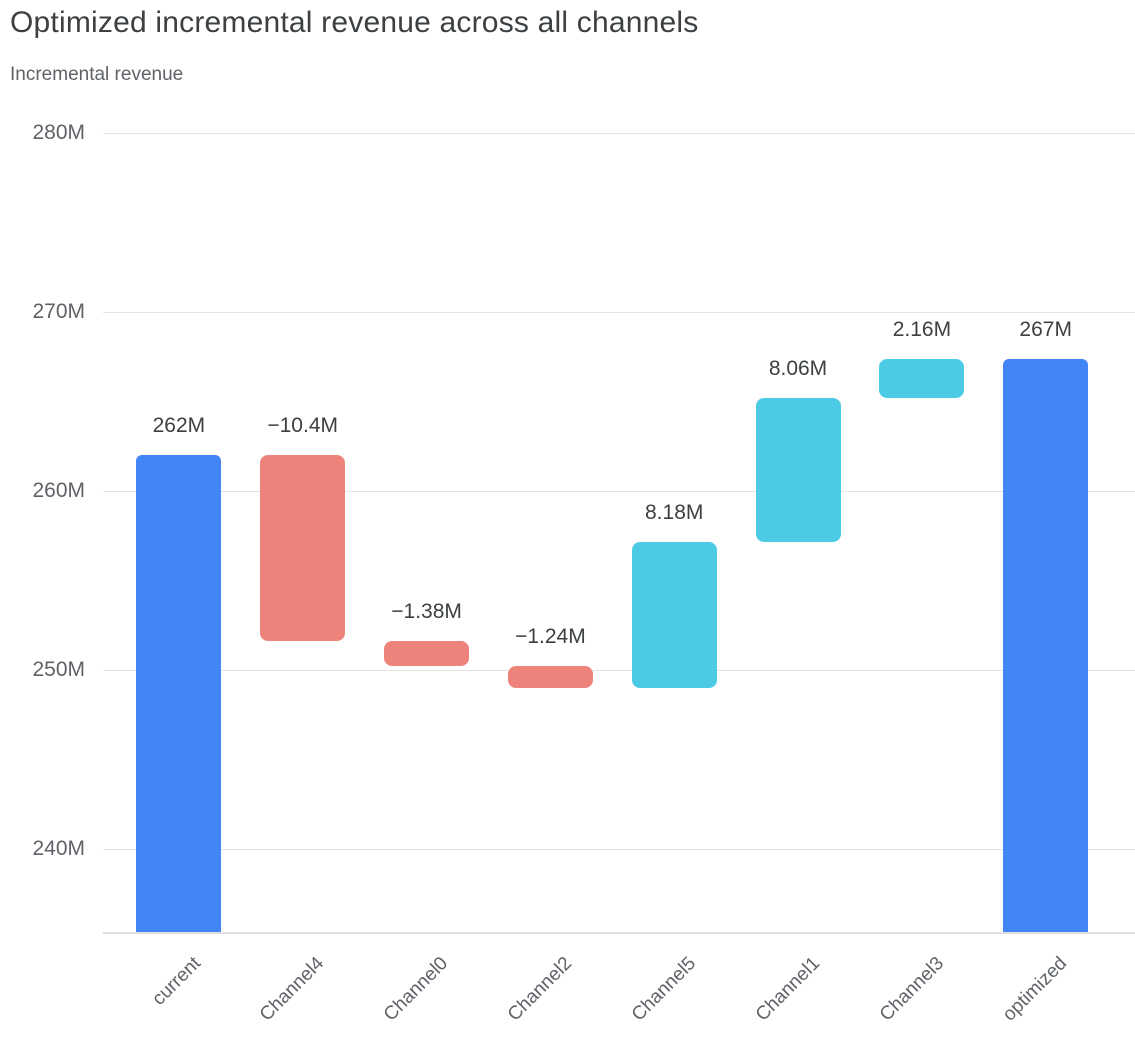 This screenshot has width=1135, height=1054. Describe the element at coordinates (911, 989) in the screenshot. I see `x-axis-category-label: Channel3` at that location.